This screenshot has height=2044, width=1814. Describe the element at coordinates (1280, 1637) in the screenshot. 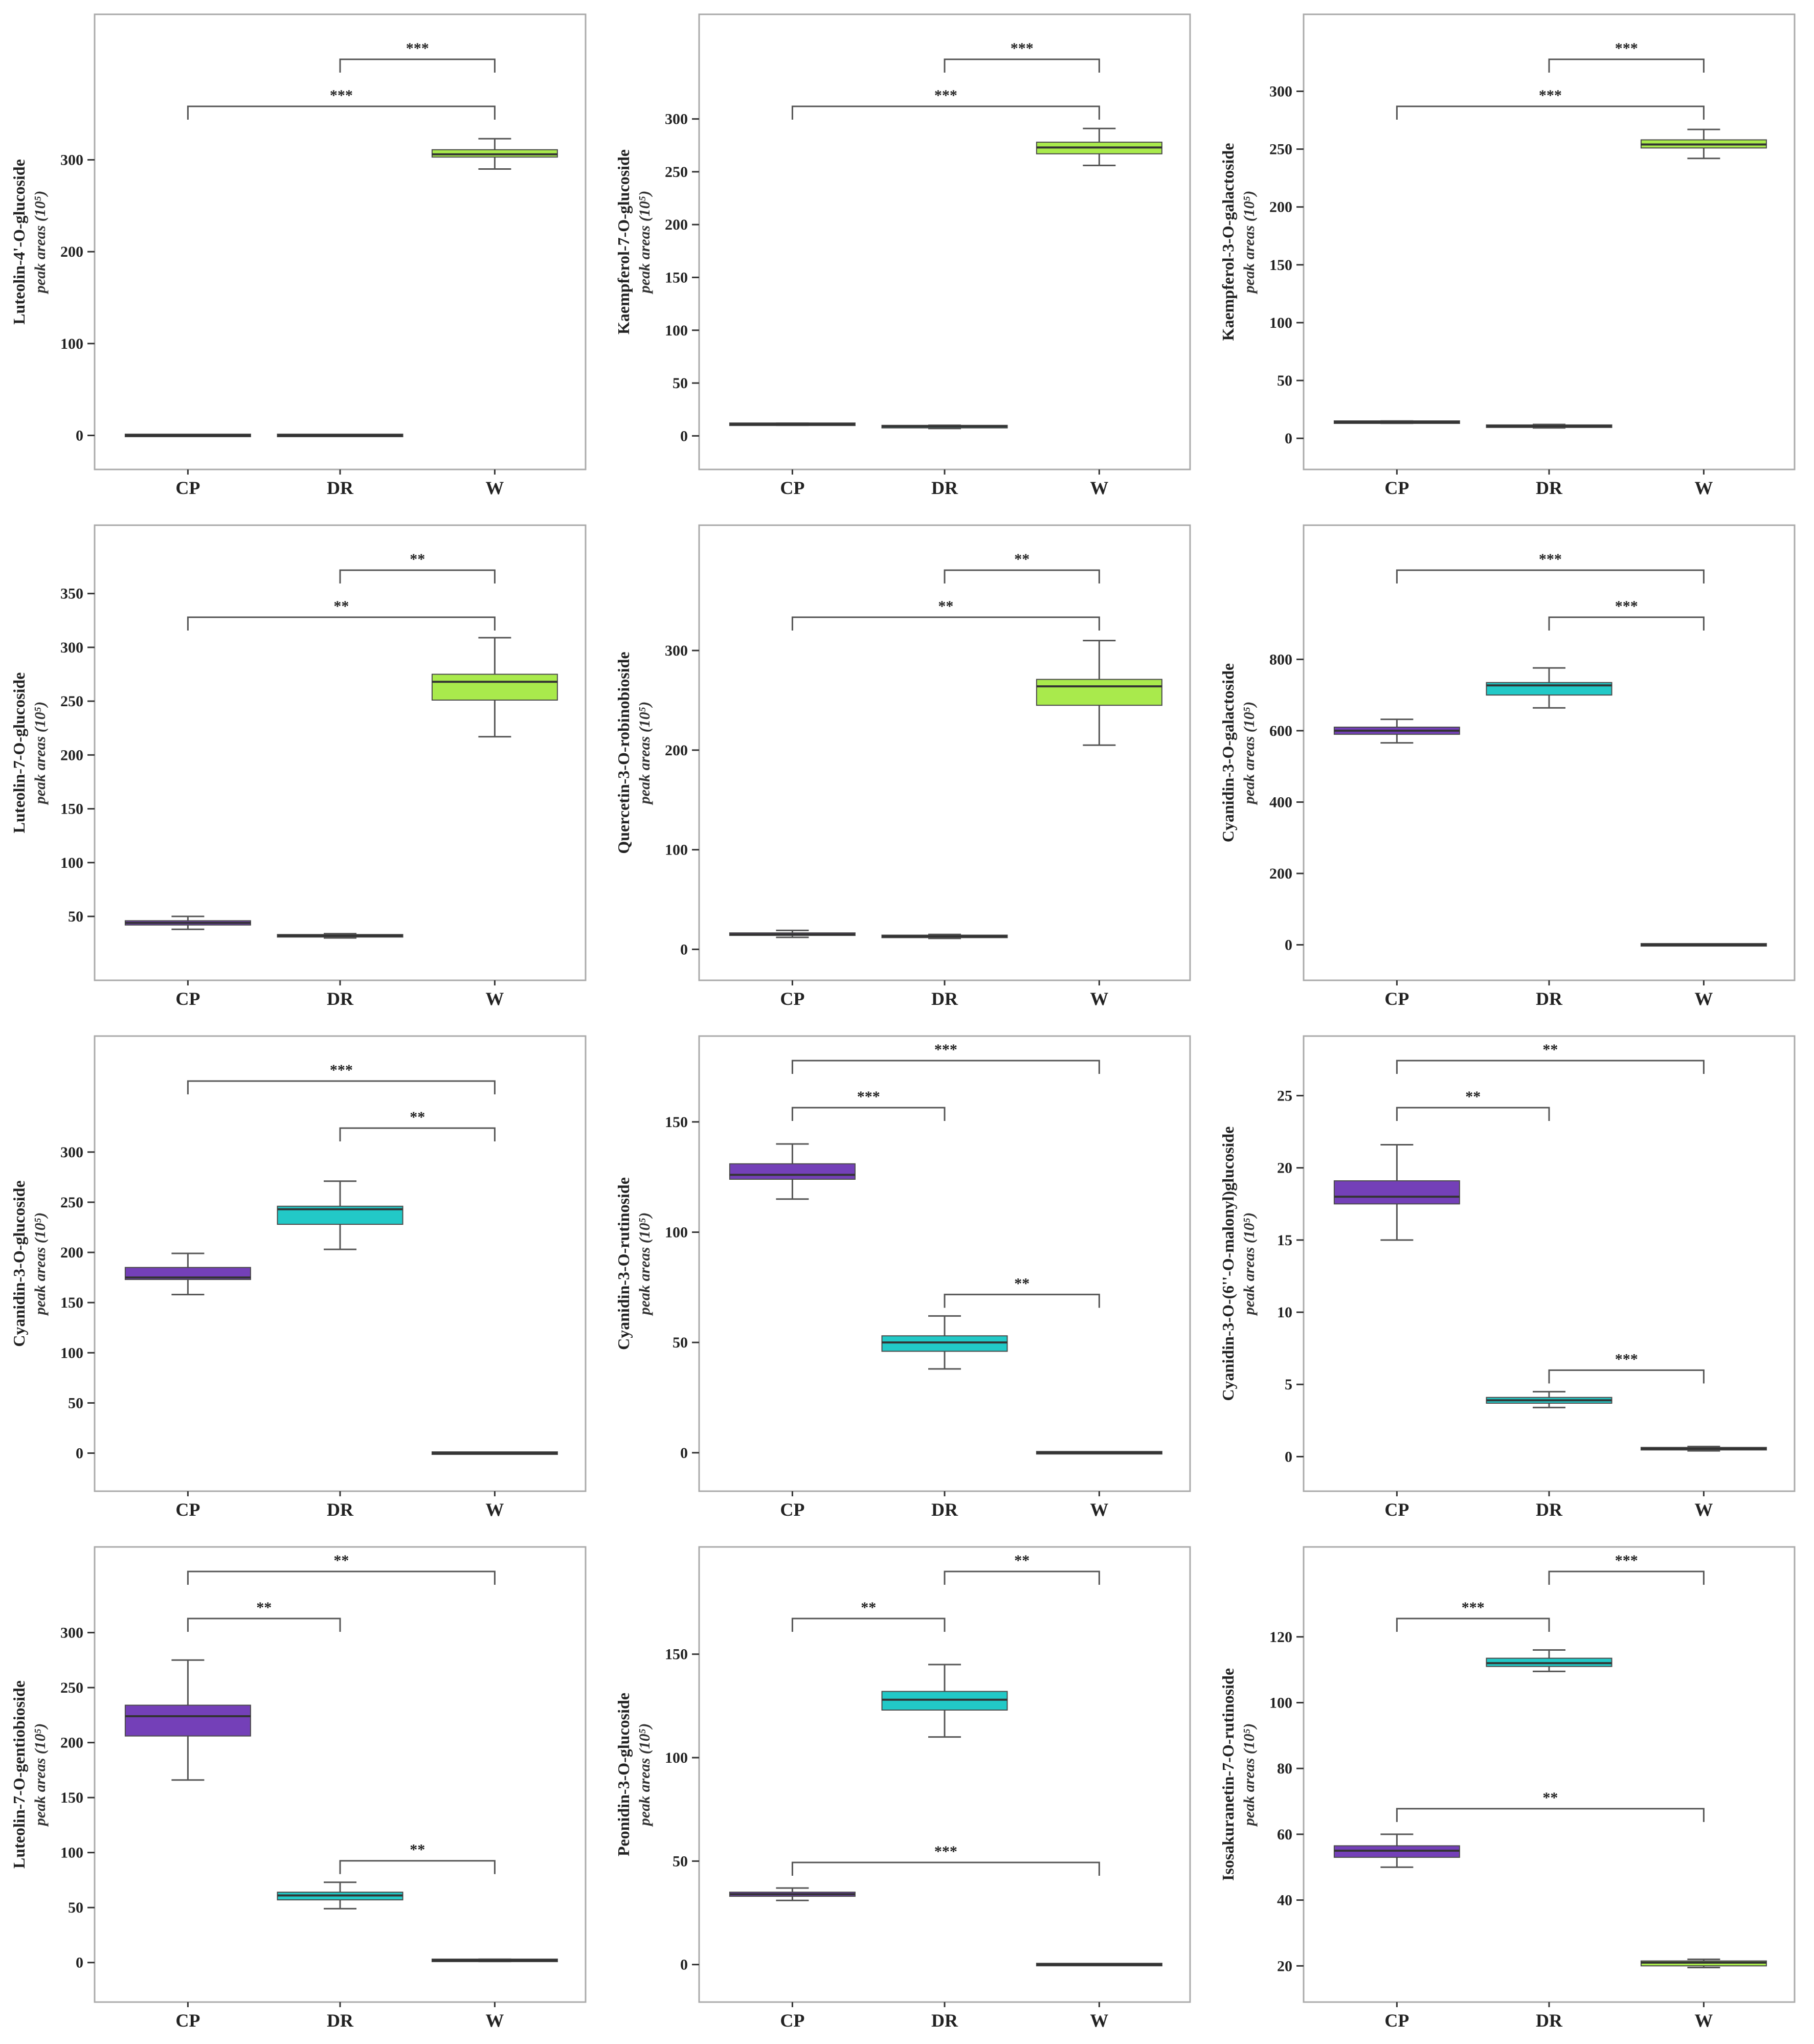

I see `y-tick-label: 120` at that location.